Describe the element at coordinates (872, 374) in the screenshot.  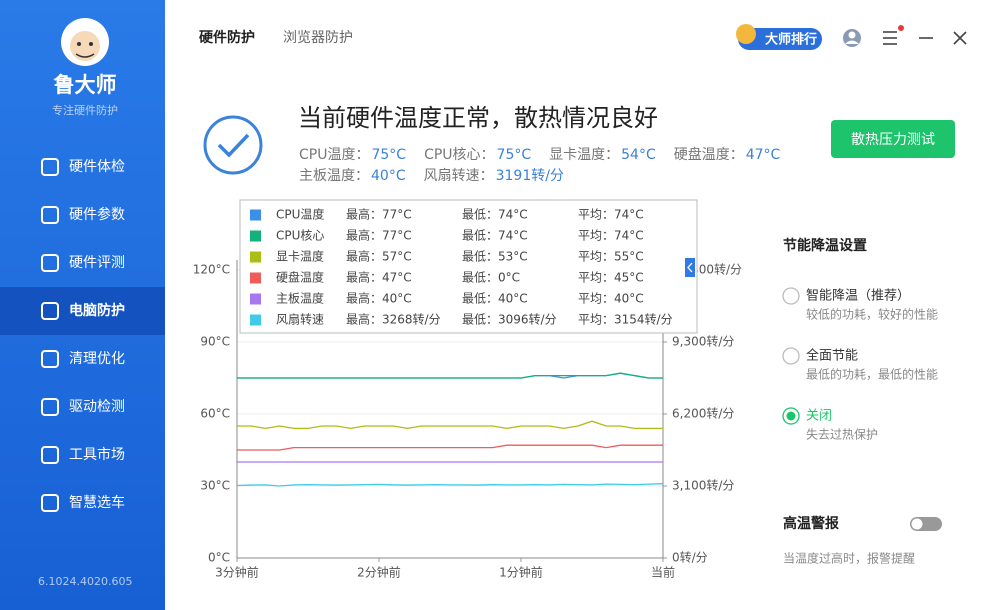
I see `option-desc: 最低的功耗，最低的性能` at that location.